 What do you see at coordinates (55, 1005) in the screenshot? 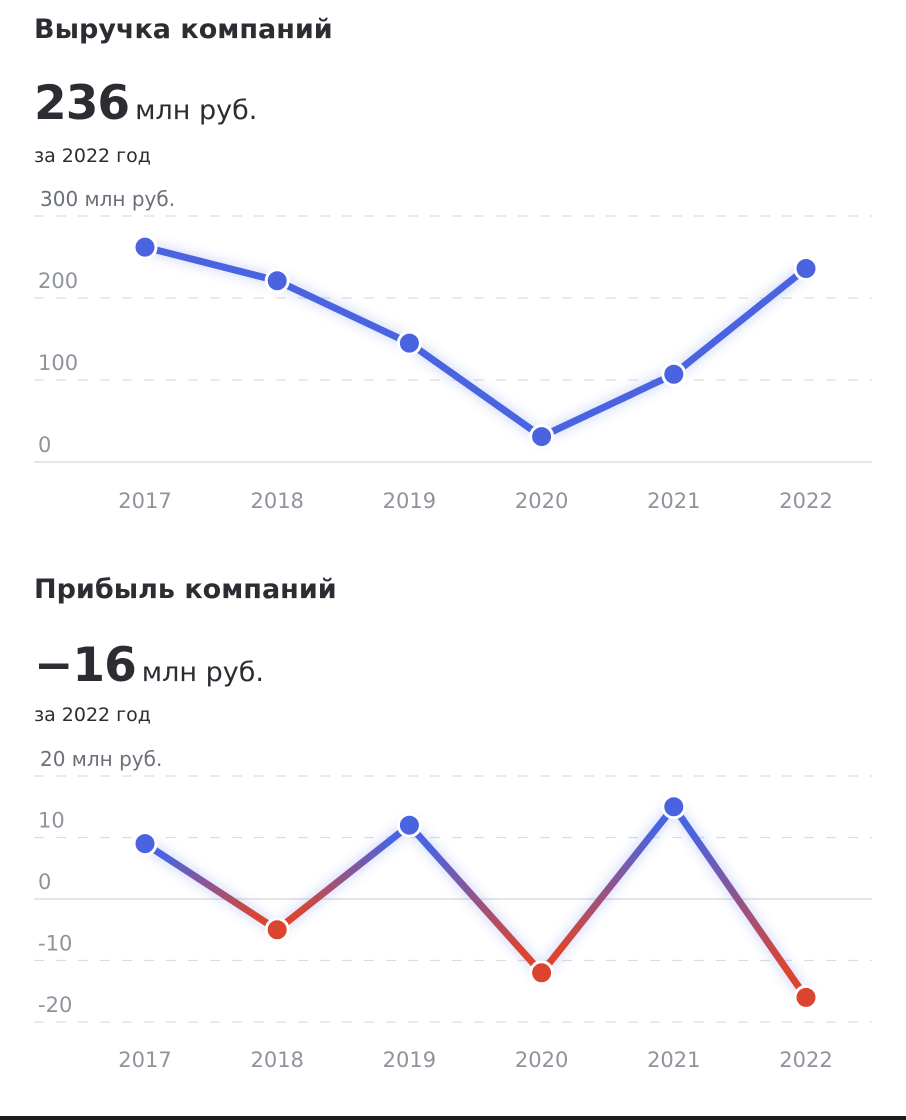
I see `y-tick-label: -20` at bounding box center [55, 1005].